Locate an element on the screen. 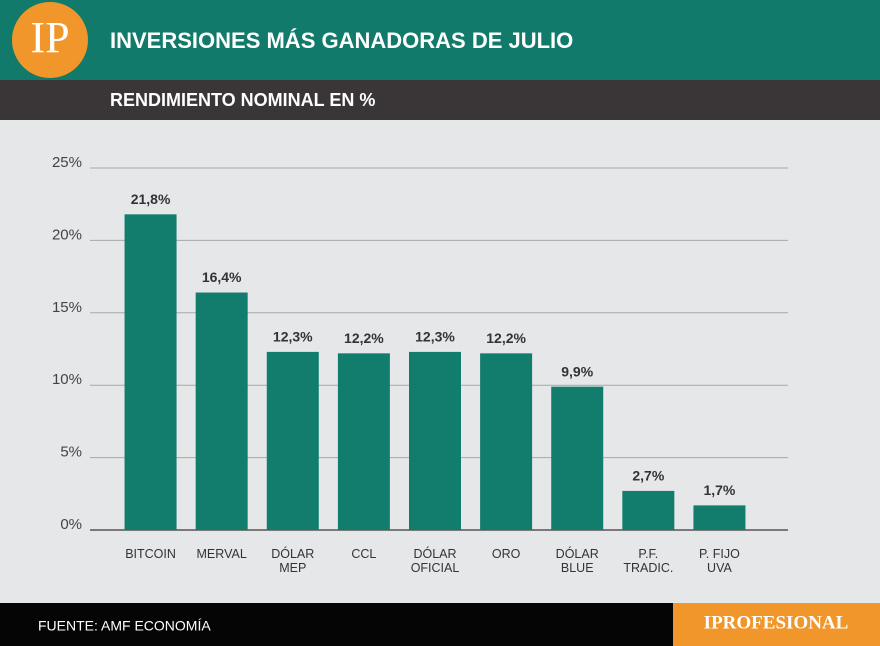  x-tick-label: P. FIJO UVA is located at coordinates (719, 561).